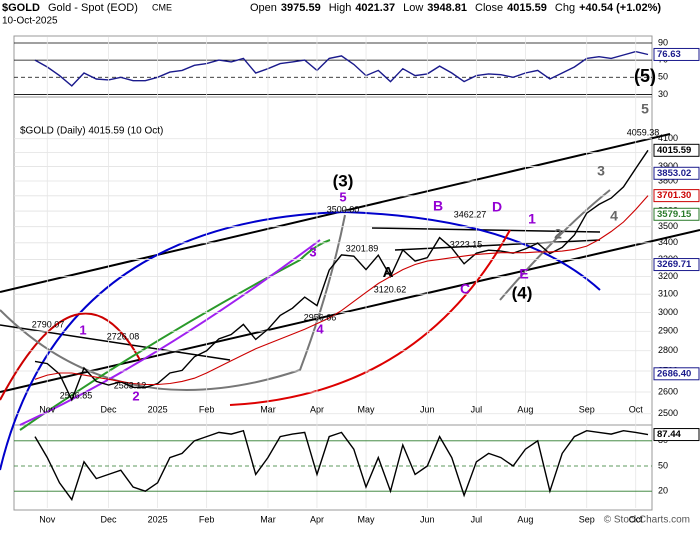 The width and height of the screenshot is (700, 535). Describe the element at coordinates (340, 8) in the screenshot. I see `quote-label: High` at that location.